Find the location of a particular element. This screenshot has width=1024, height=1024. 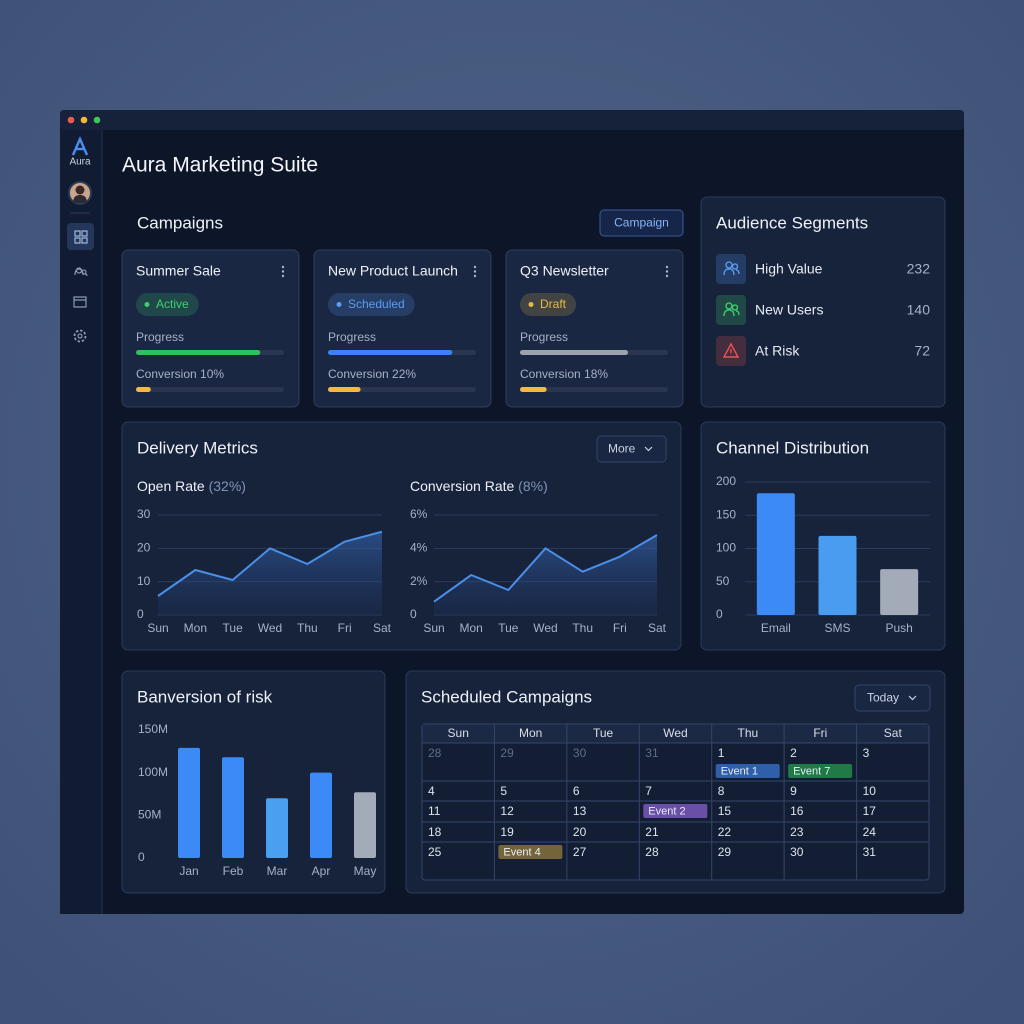

campaigns-heading: Campaigns is located at coordinates (180, 222).